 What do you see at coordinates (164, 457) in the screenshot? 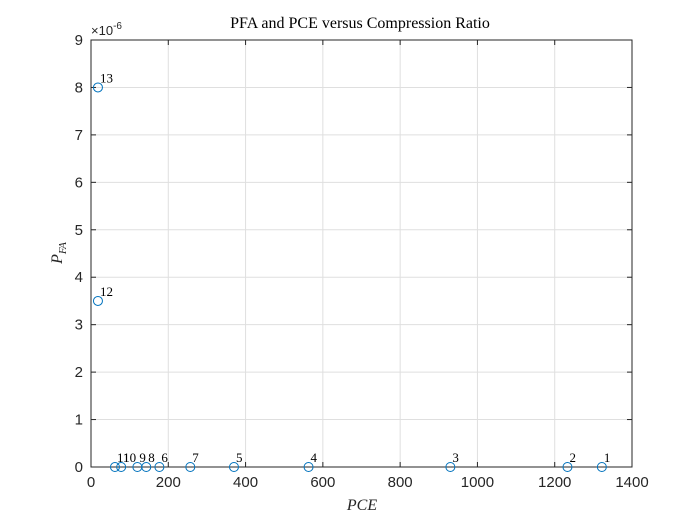
I see `point-label-6: 6` at bounding box center [164, 457].